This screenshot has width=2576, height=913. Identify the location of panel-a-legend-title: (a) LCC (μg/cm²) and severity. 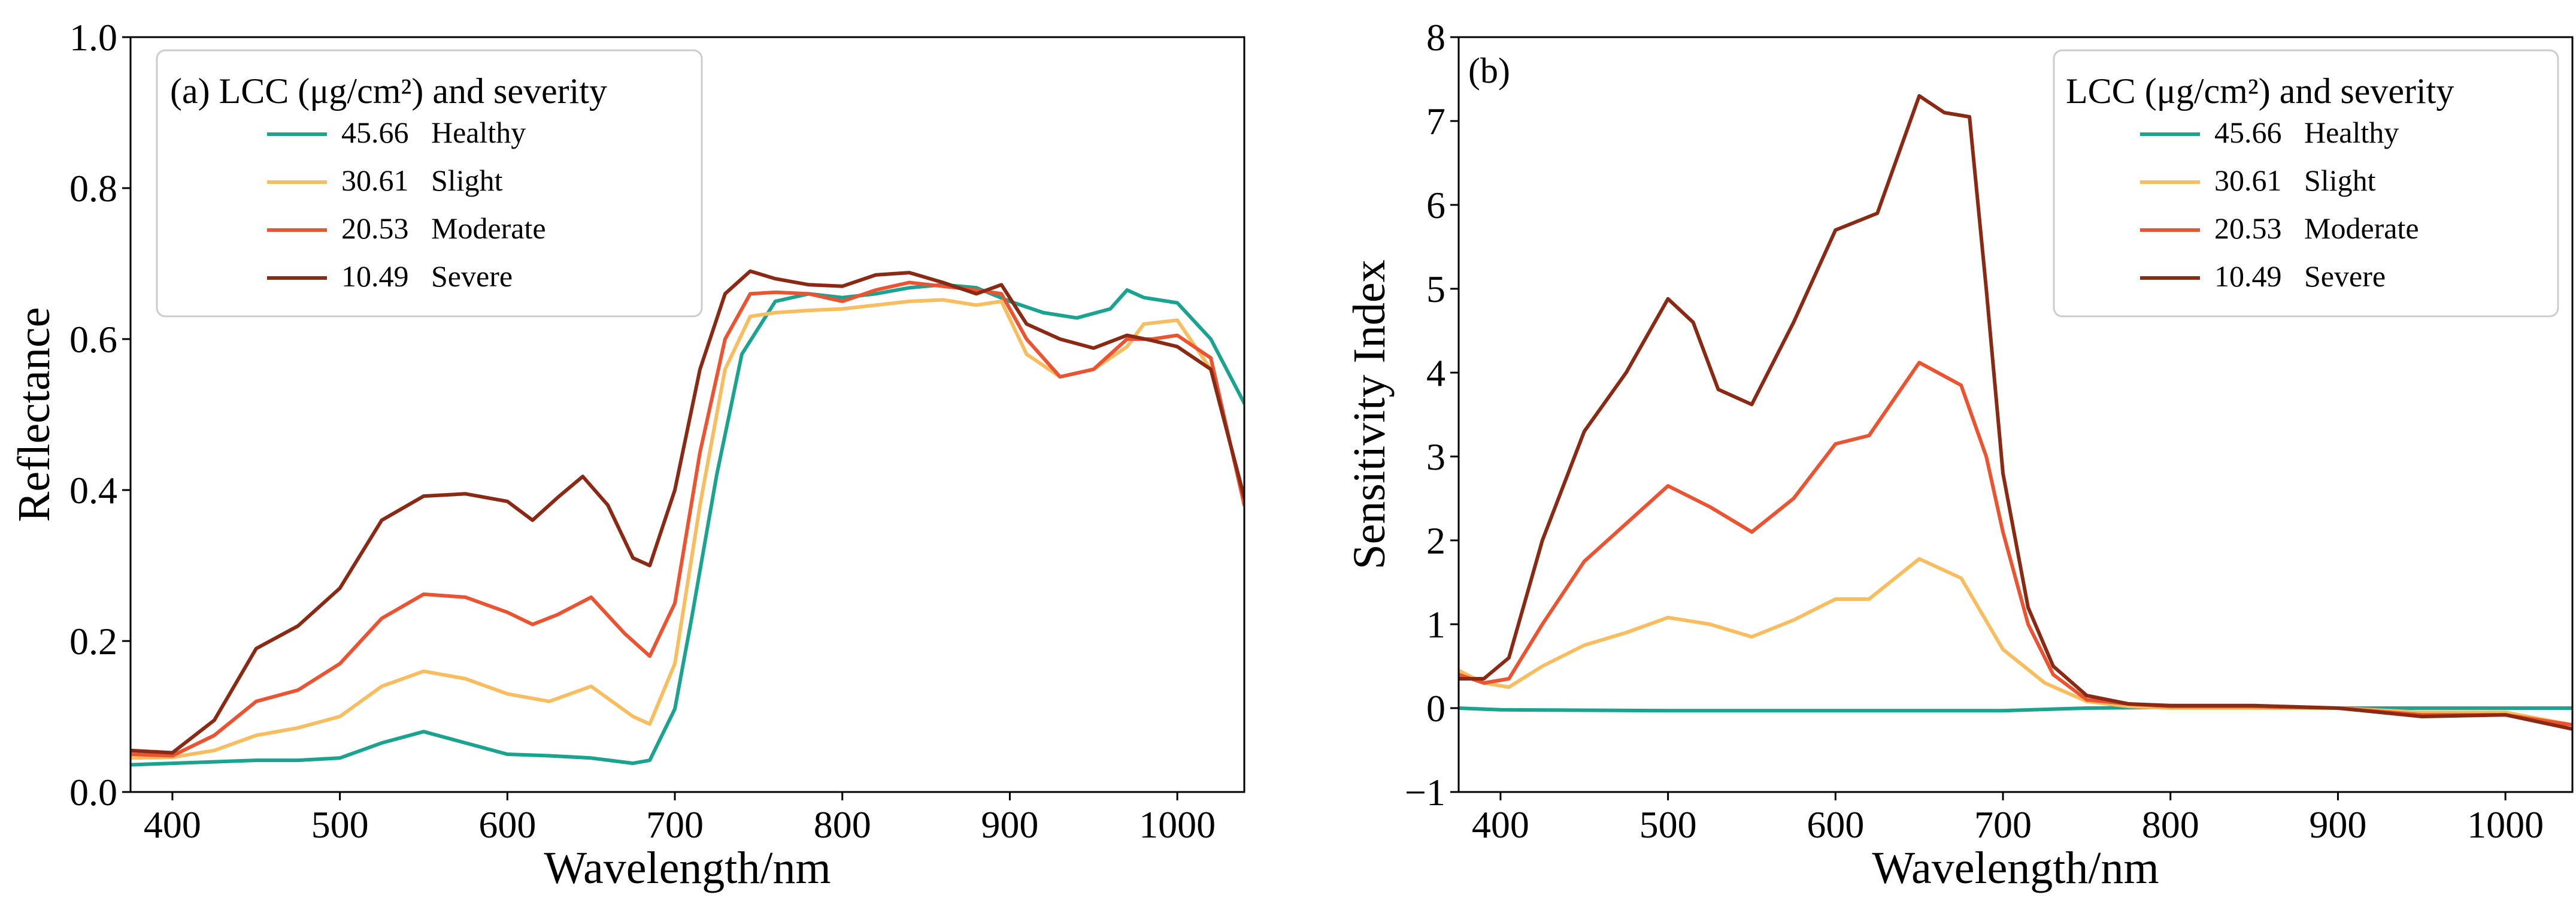
(388, 91).